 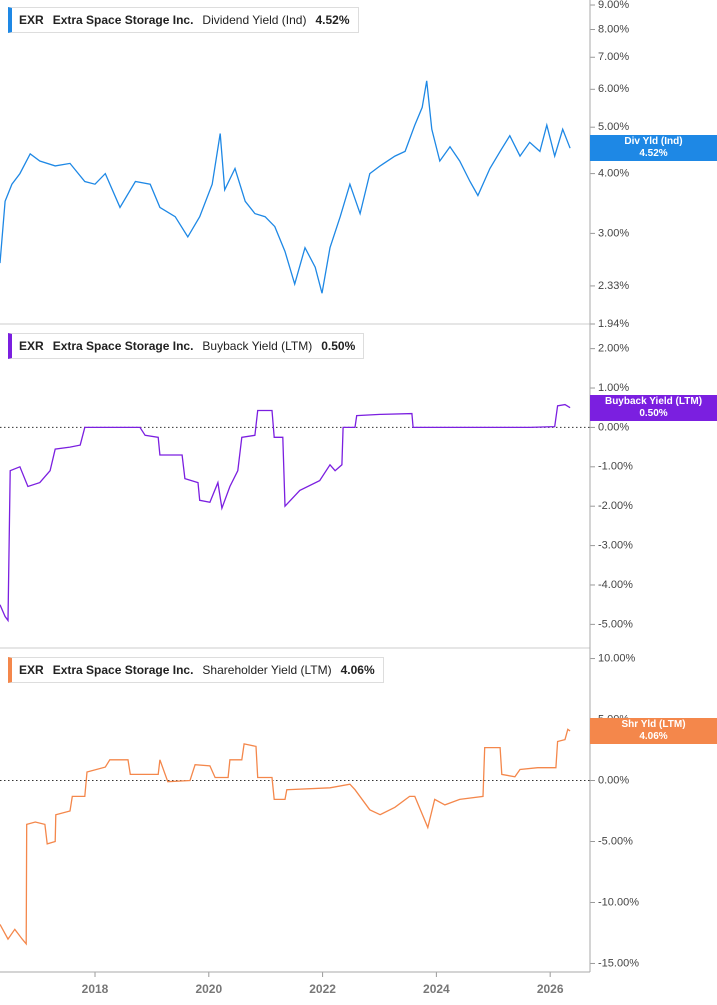 I want to click on x-tick-label: 2026, so click(x=550, y=989).